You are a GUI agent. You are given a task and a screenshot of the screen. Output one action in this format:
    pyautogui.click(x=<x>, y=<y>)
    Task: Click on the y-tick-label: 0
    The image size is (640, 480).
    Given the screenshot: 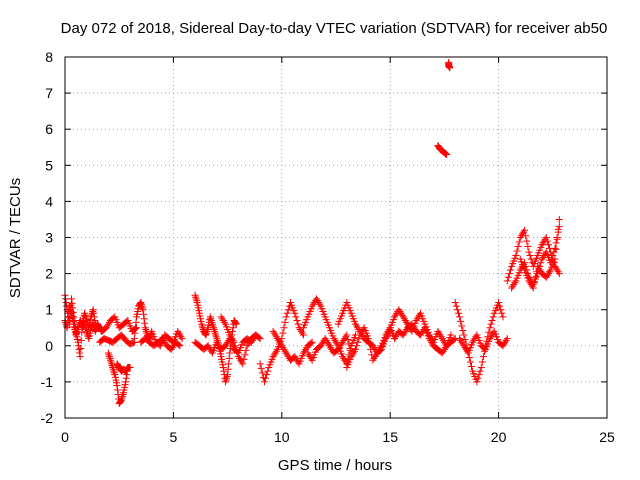 What is the action you would take?
    pyautogui.click(x=49, y=346)
    